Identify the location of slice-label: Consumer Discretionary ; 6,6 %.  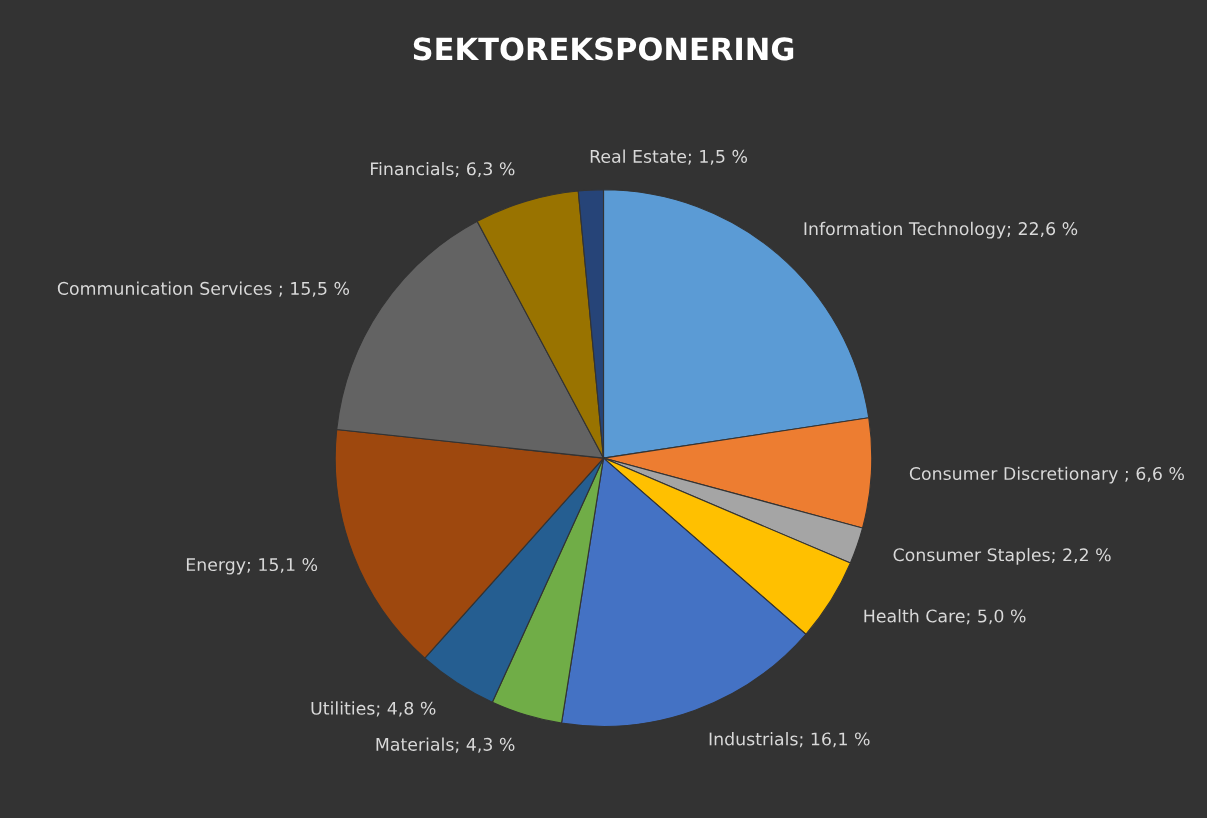
(1046, 475).